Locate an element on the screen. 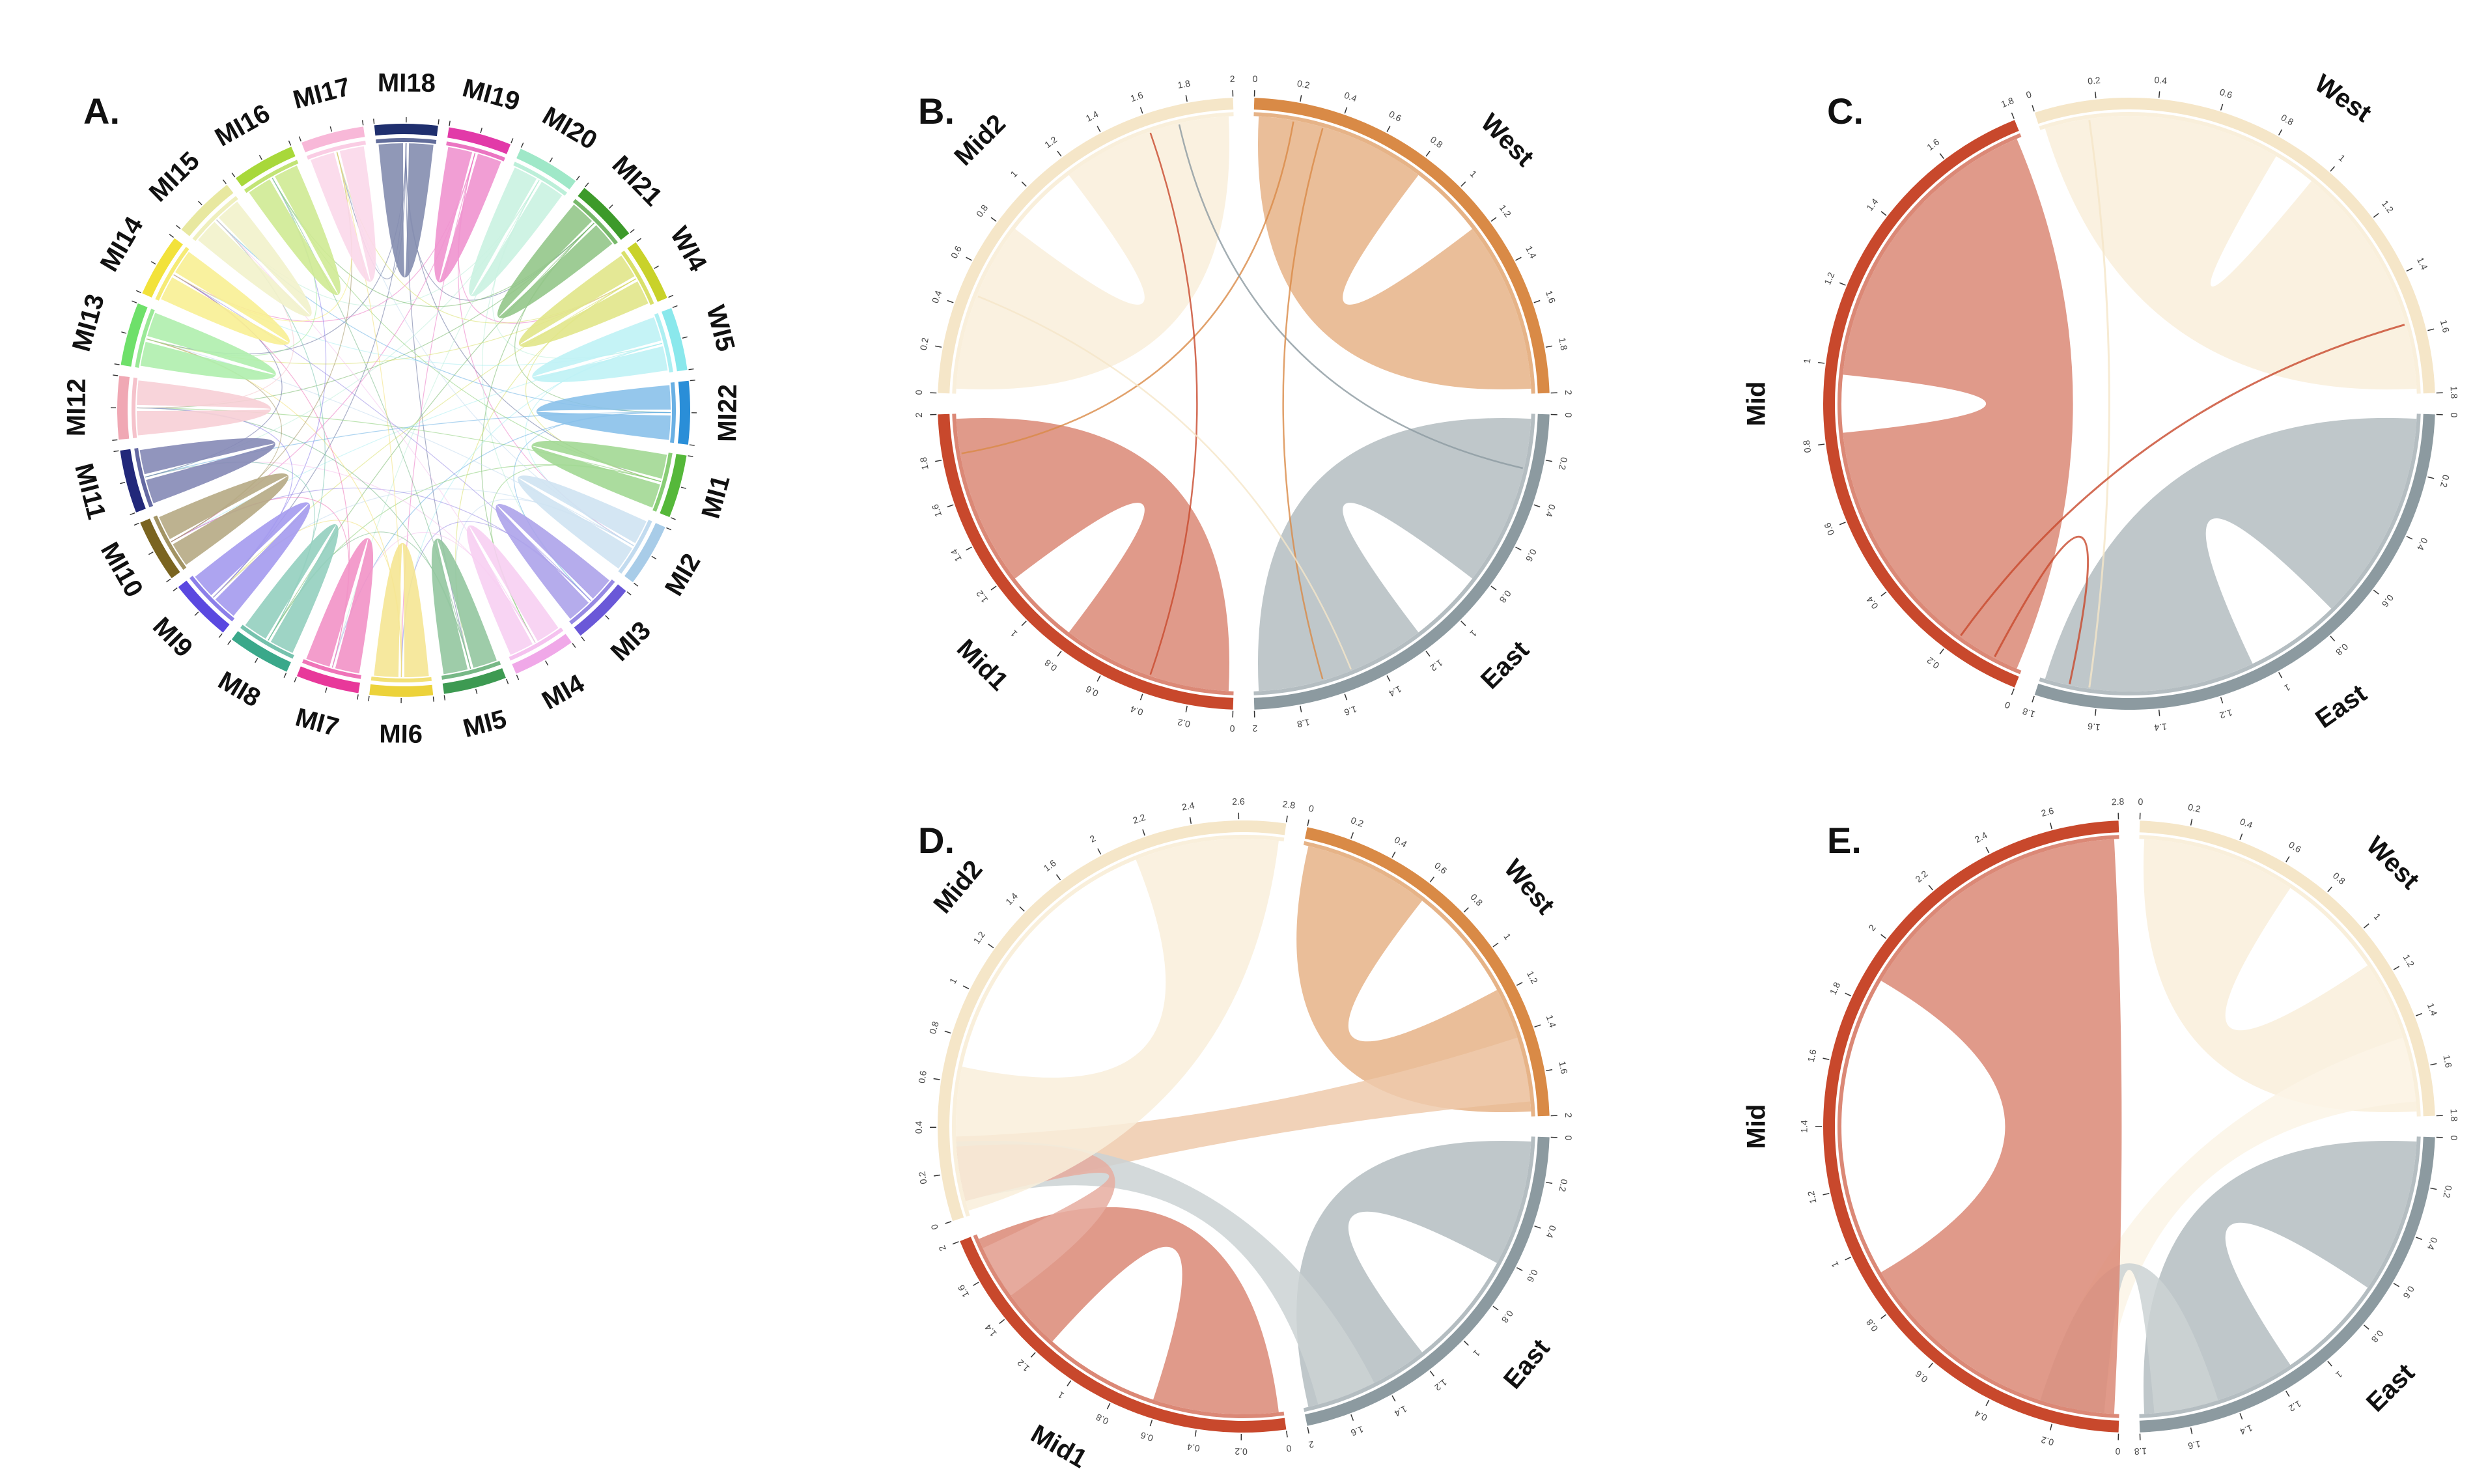 The image size is (2473, 1484). sector-label: East is located at coordinates (2341, 707).